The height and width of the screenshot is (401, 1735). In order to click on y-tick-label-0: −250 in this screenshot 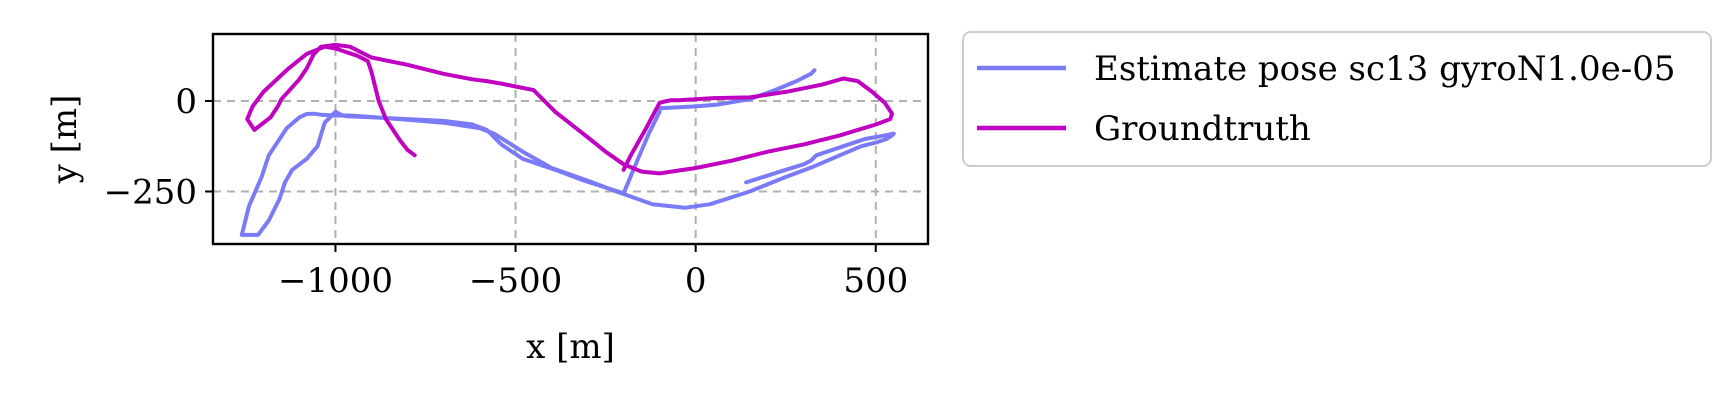, I will do `click(150, 193)`.